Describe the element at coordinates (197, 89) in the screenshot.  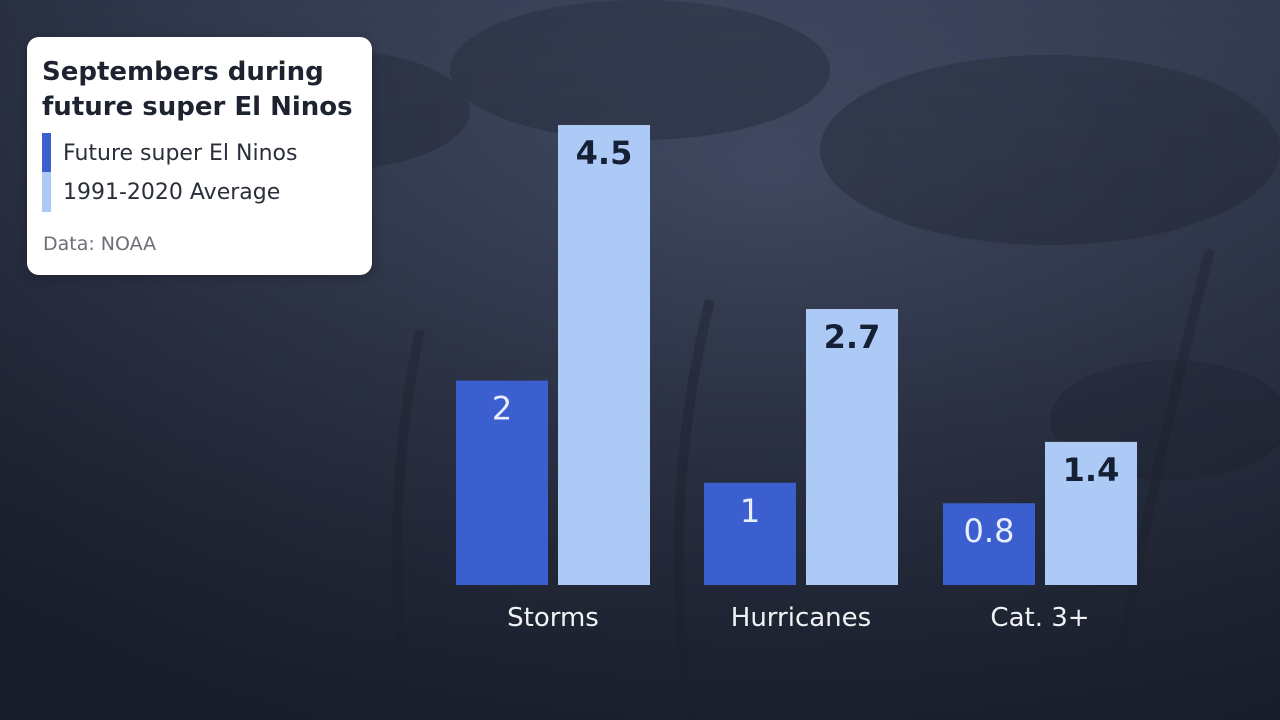
I see `chart-title: Septembers during future super El Ninos` at that location.